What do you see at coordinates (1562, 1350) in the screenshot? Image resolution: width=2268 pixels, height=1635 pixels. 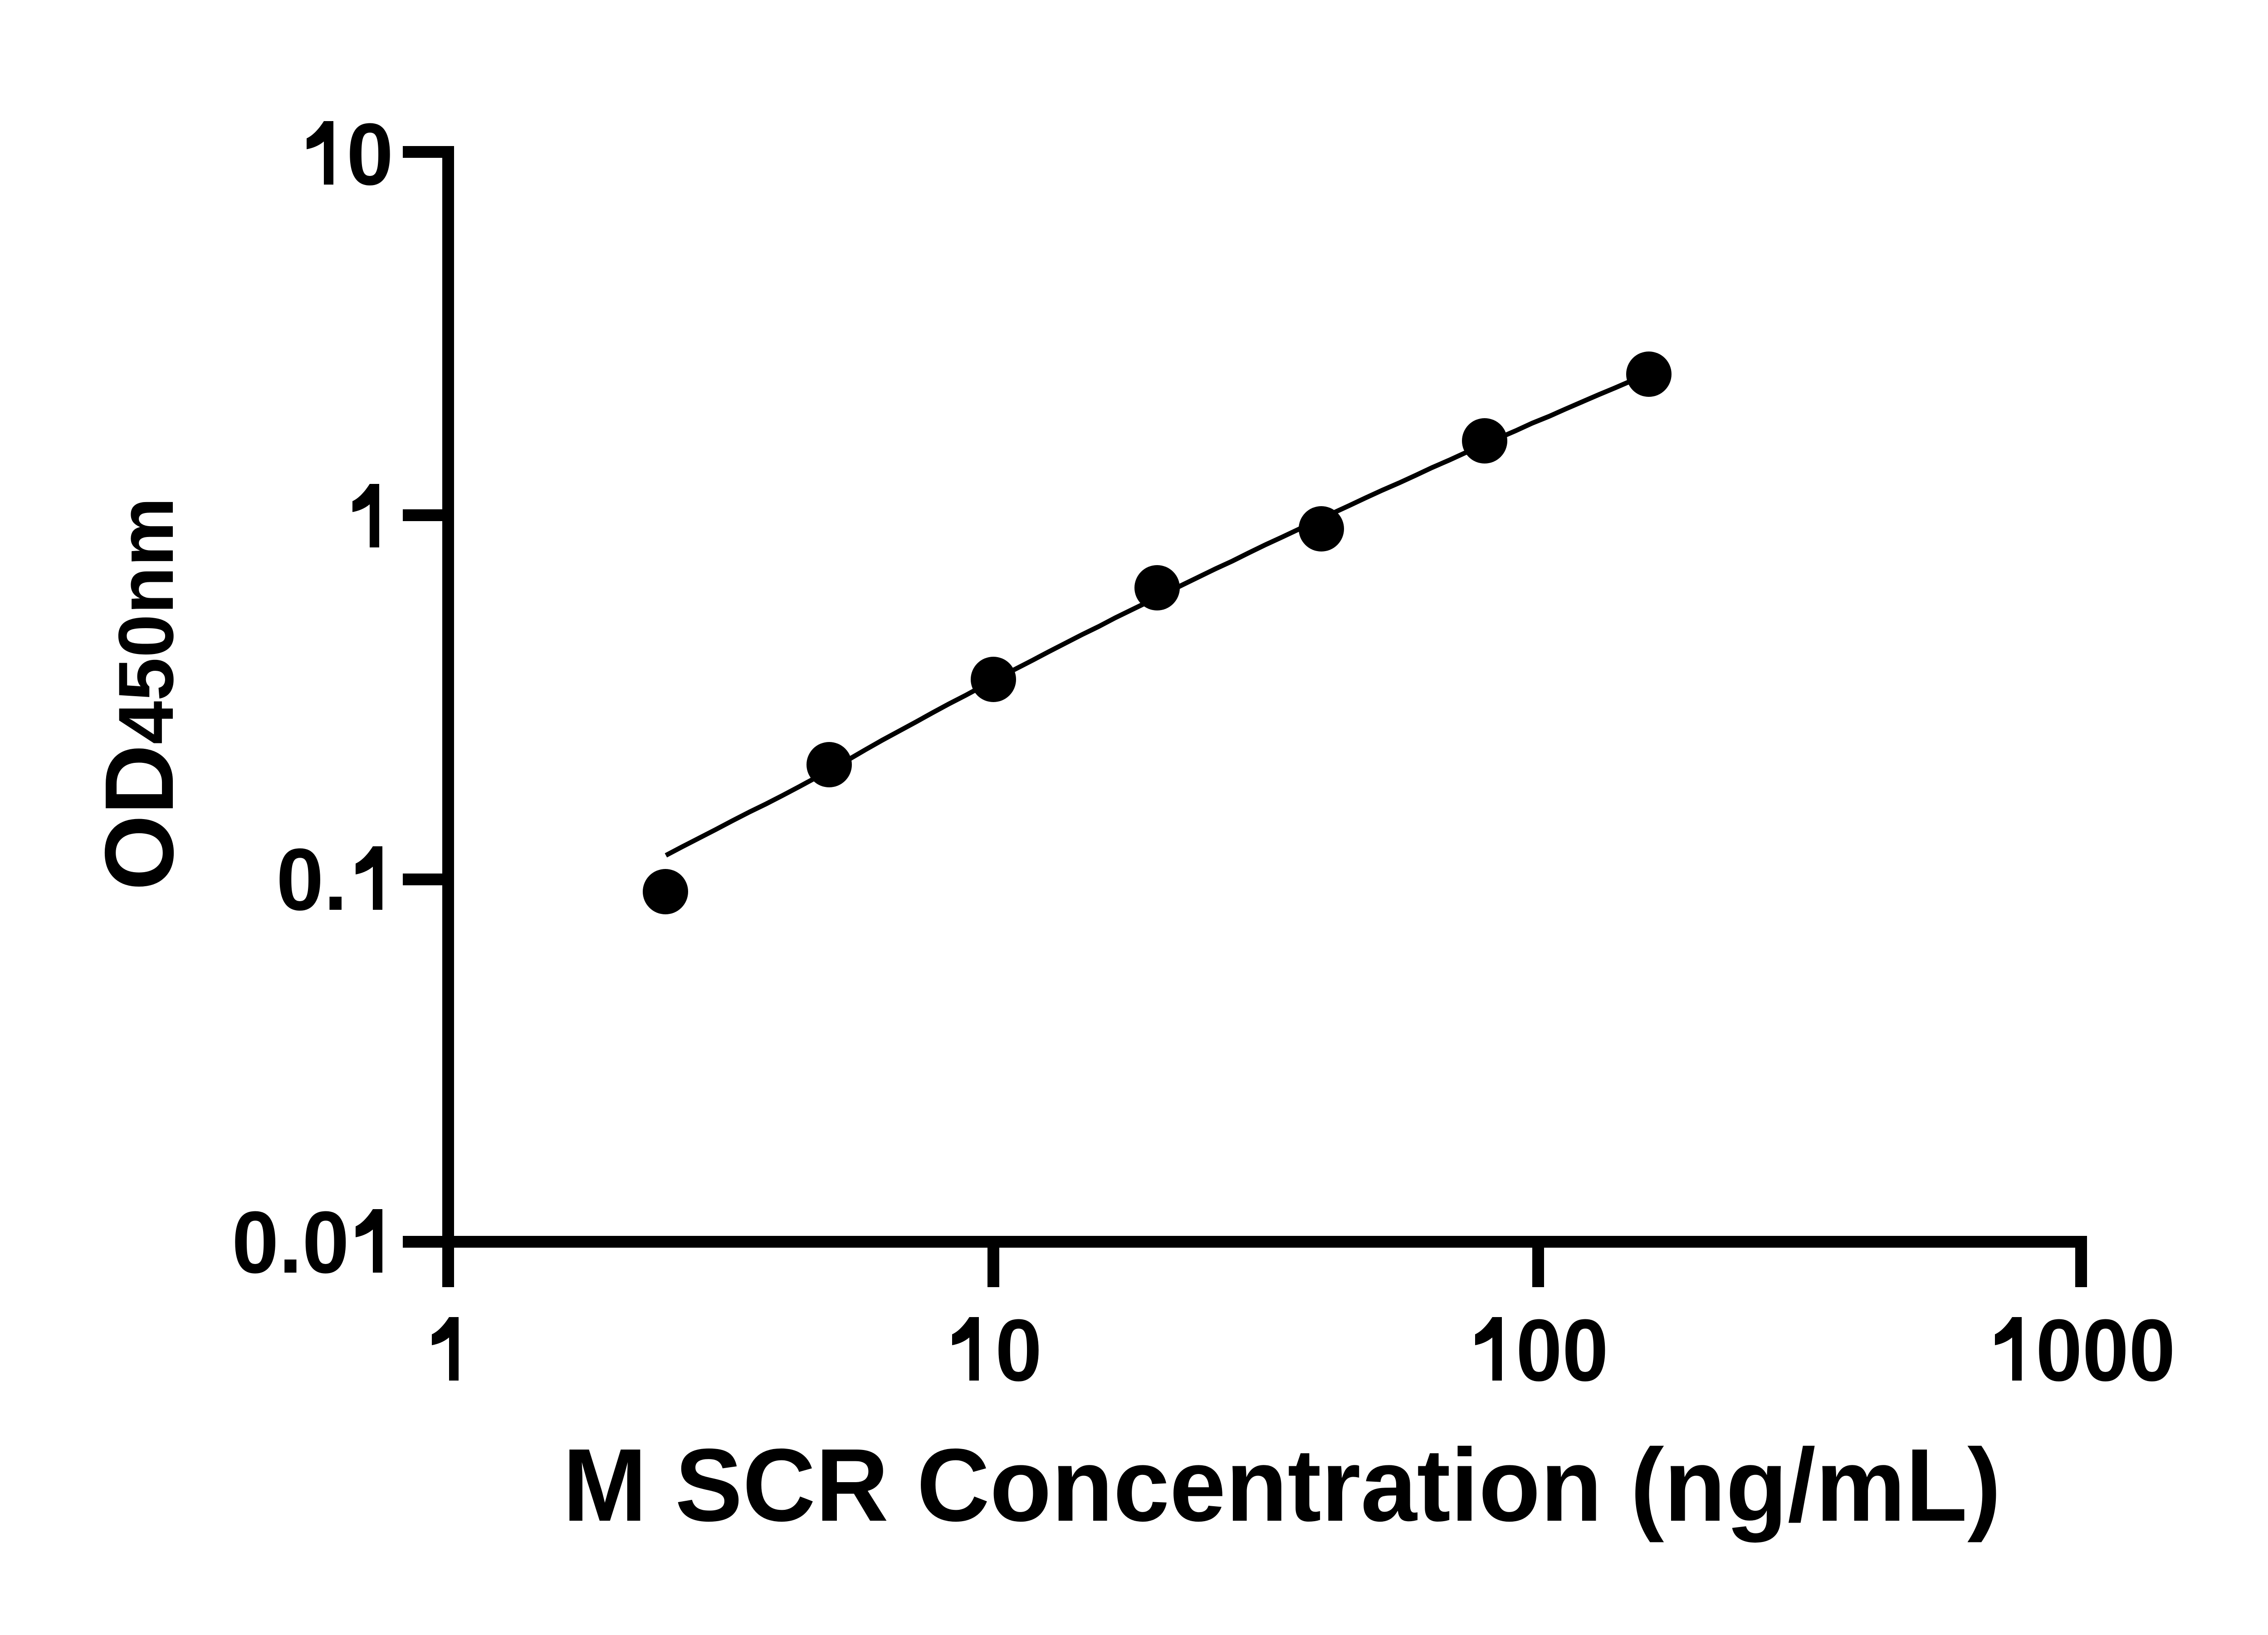 I see `svg-text: 00` at bounding box center [1562, 1350].